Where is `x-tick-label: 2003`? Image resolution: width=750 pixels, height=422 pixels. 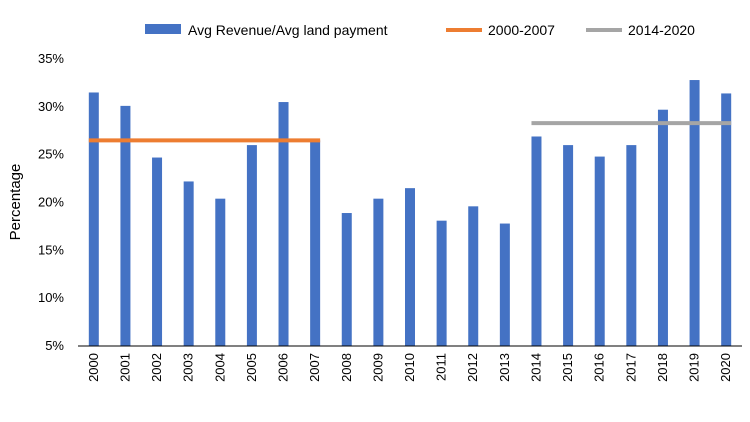
x-tick-label: 2003 is located at coordinates (188, 367).